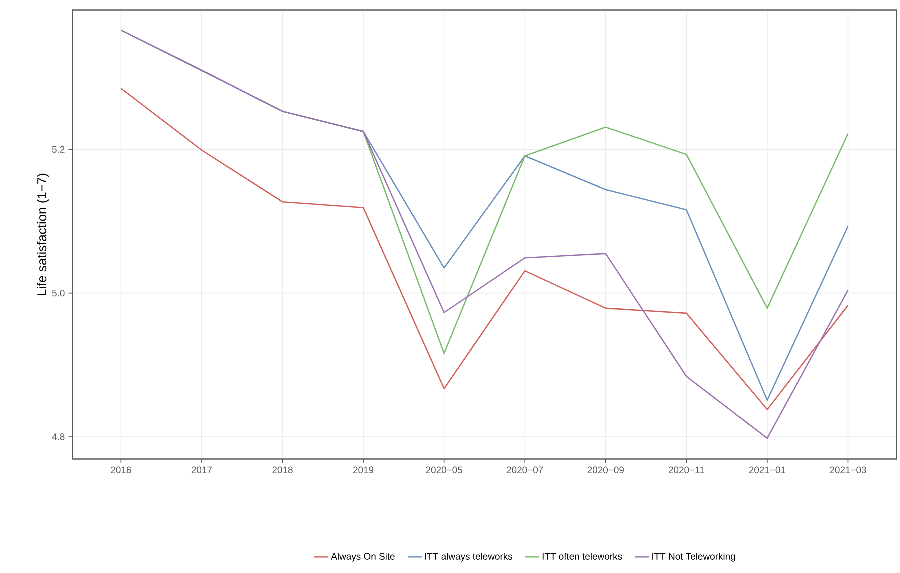 This screenshot has height=573, width=900. What do you see at coordinates (58, 150) in the screenshot?
I see `y-tick-label: 5.2` at bounding box center [58, 150].